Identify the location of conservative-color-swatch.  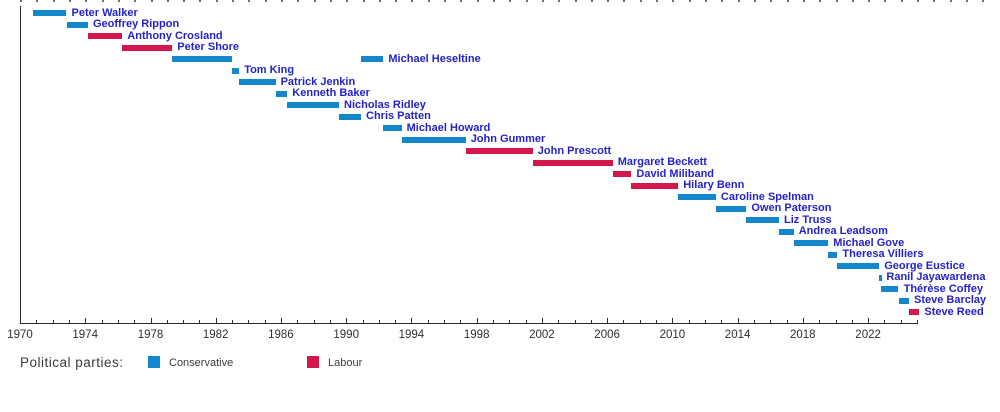
(154, 362).